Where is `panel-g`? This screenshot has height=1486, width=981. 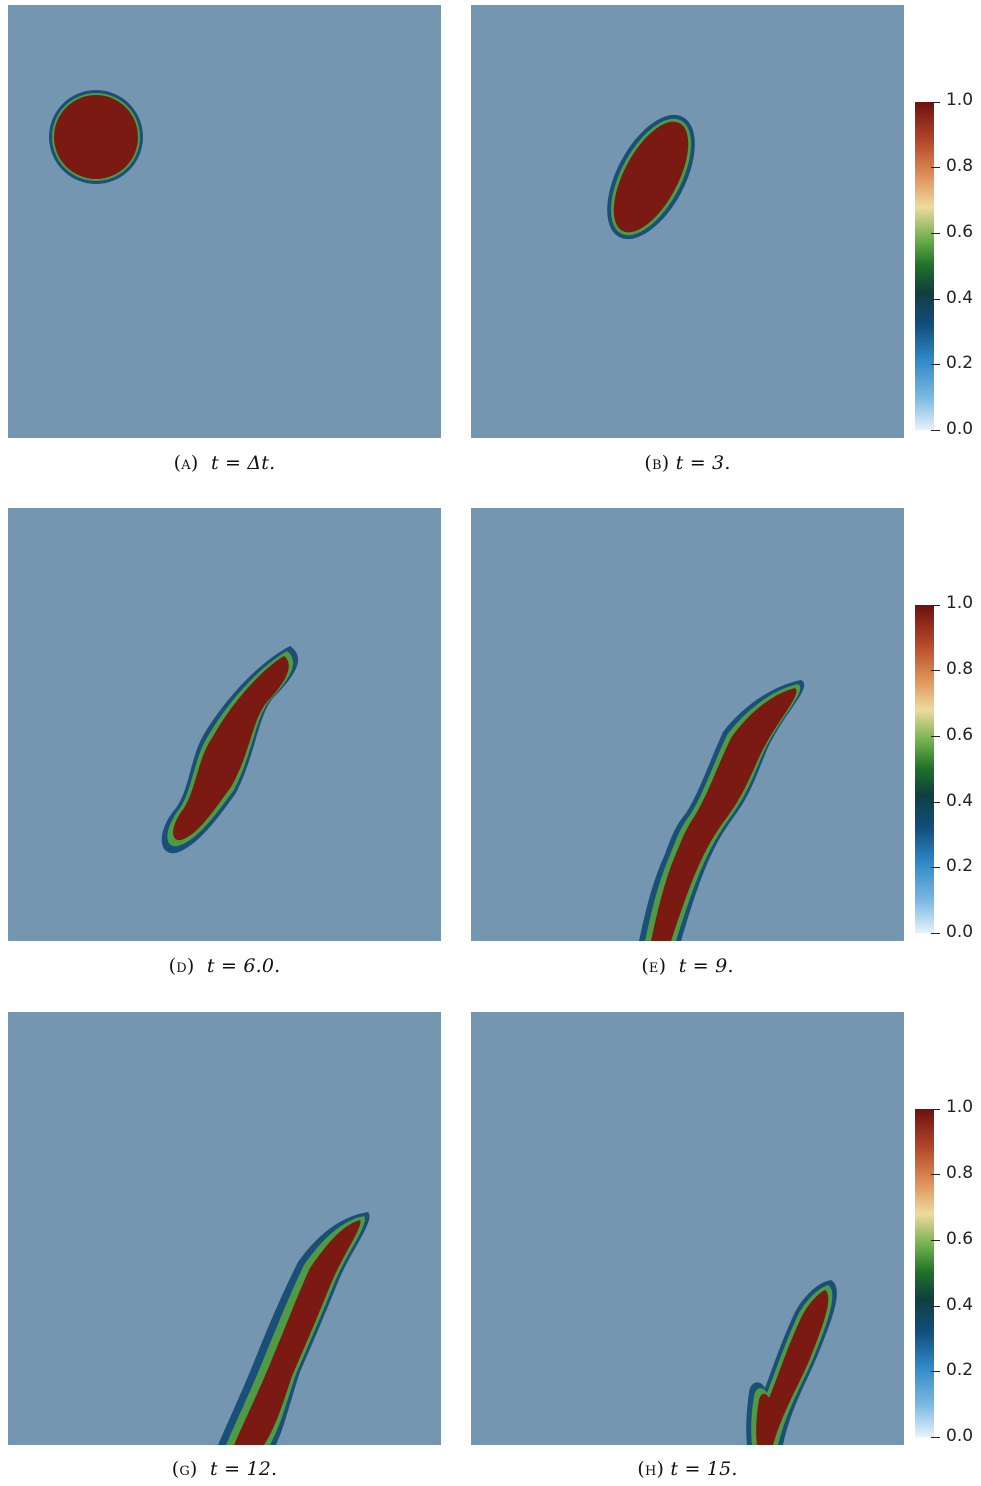 panel-g is located at coordinates (224, 1228).